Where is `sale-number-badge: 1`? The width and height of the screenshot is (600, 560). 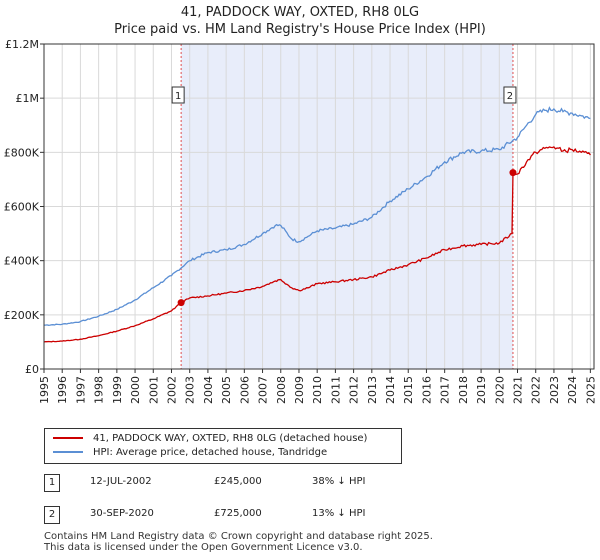 sale-number-badge: 1 is located at coordinates (52, 483).